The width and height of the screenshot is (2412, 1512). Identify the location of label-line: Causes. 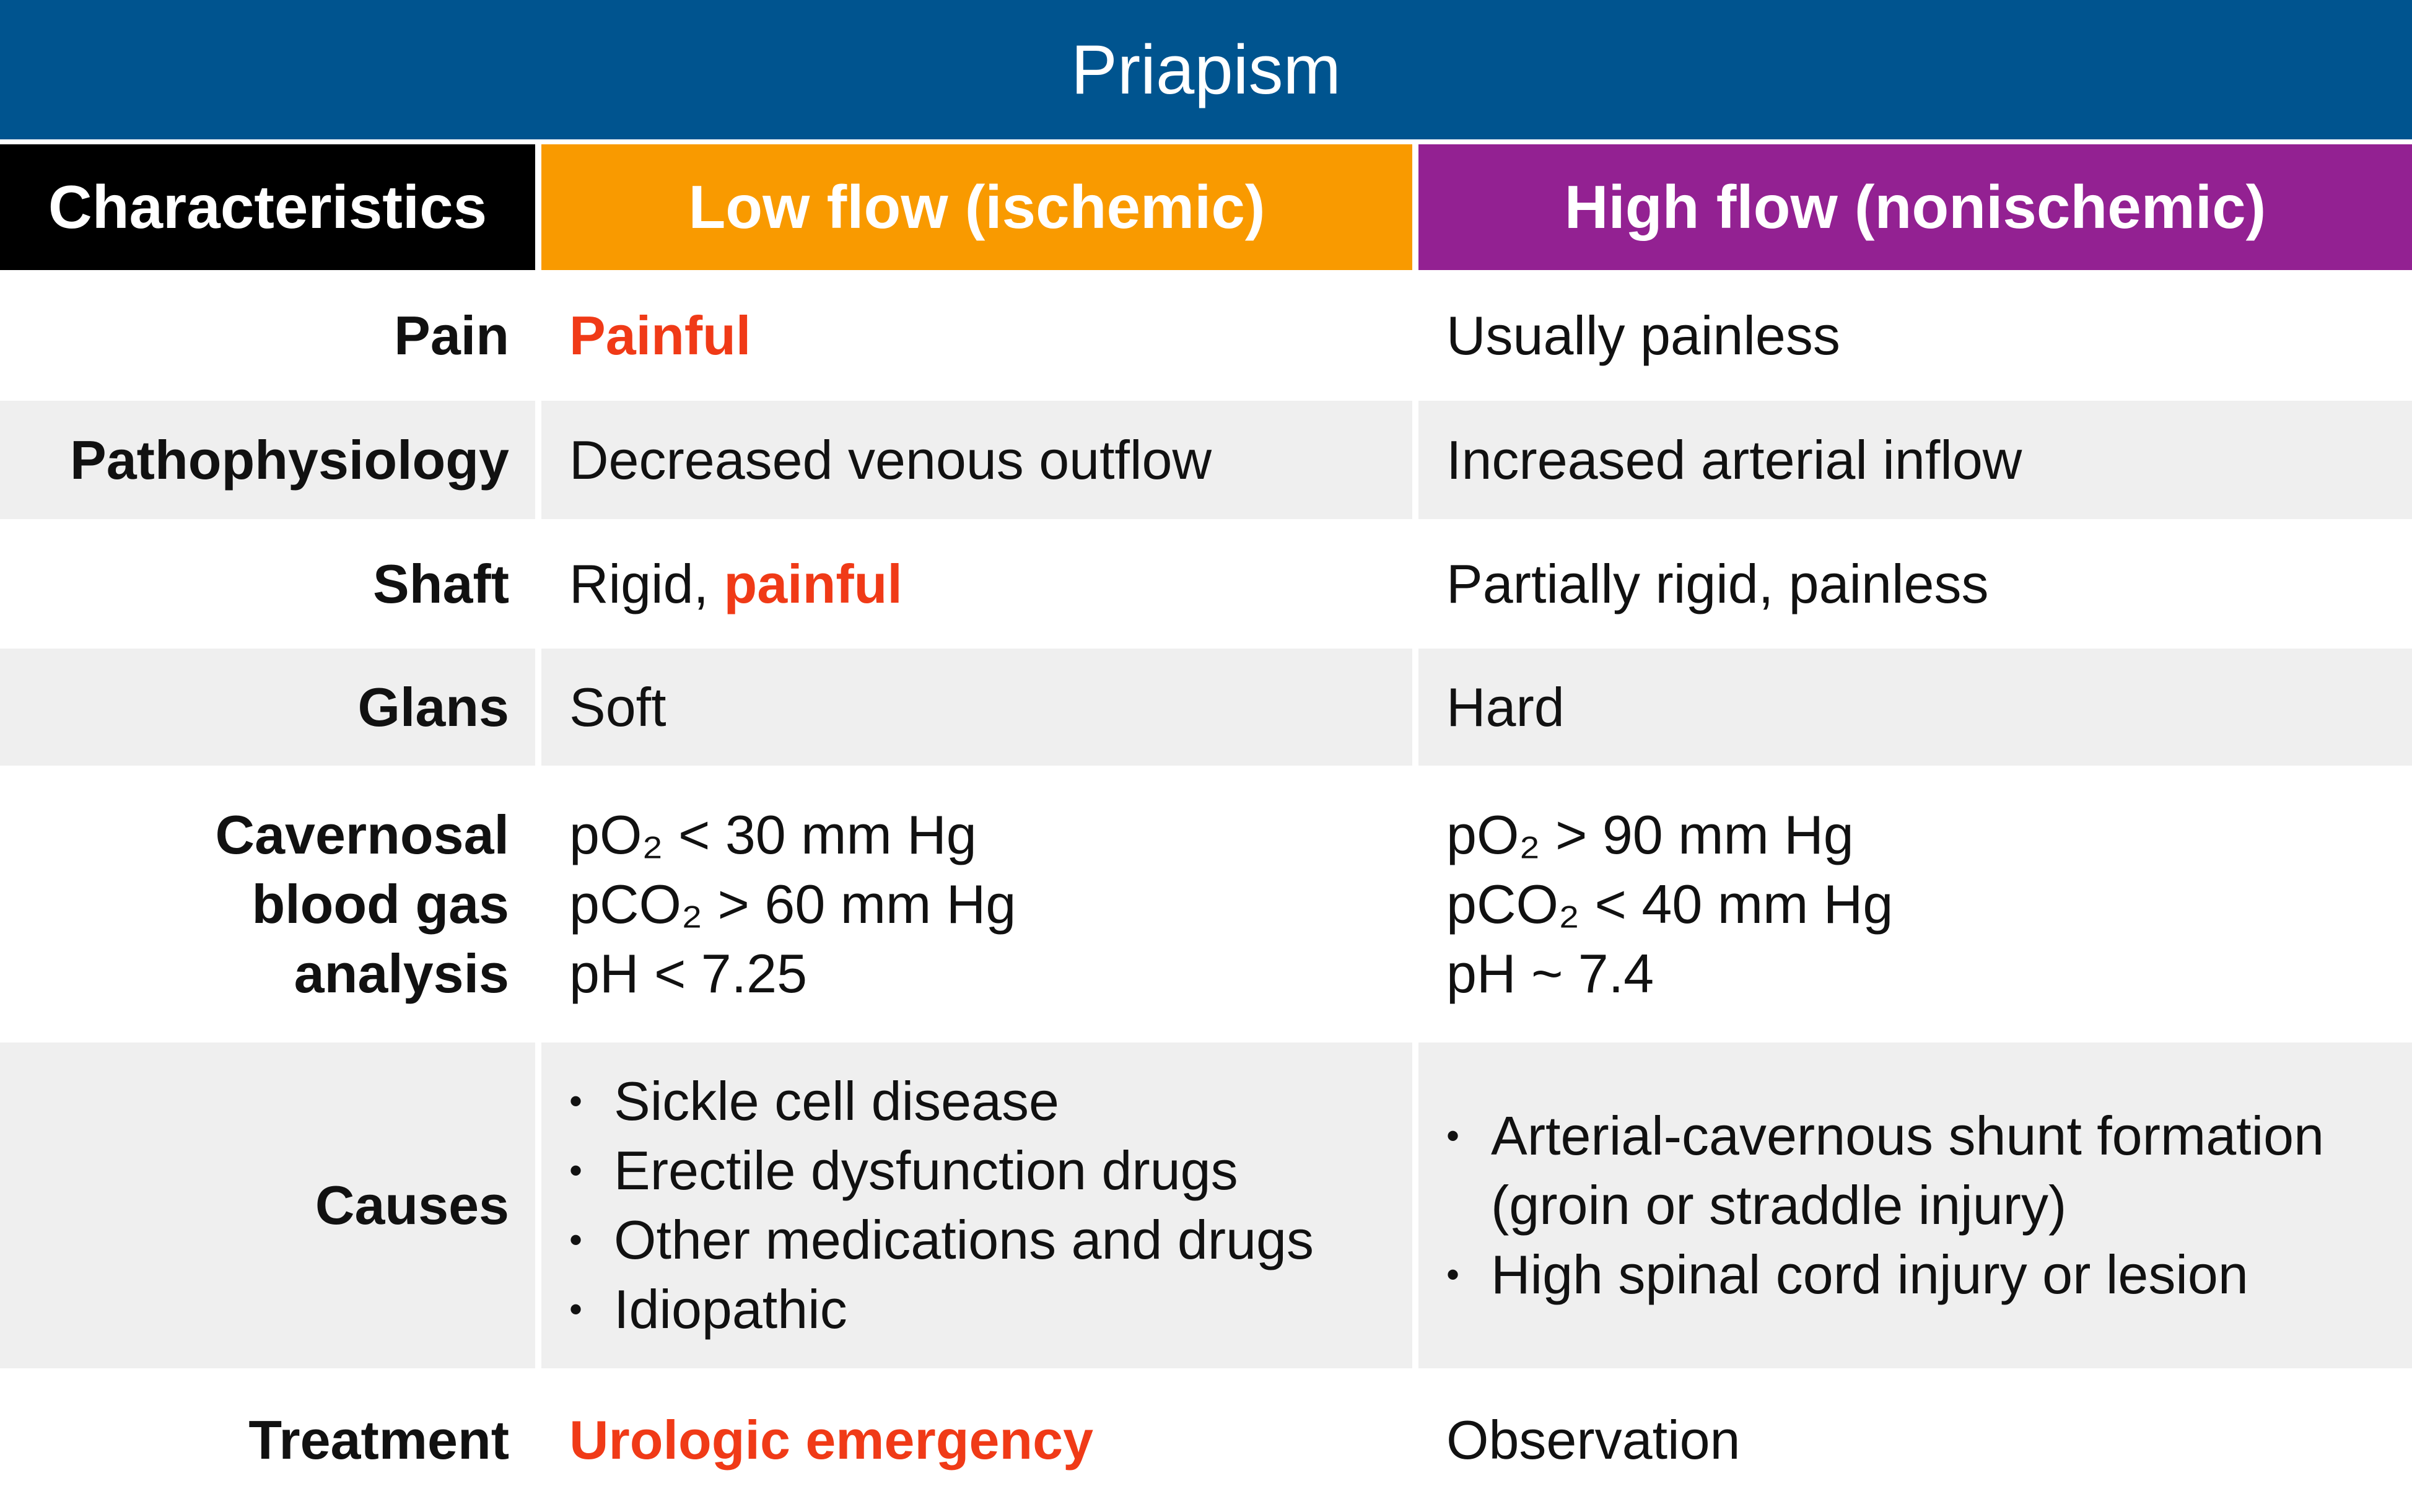
(412, 1205).